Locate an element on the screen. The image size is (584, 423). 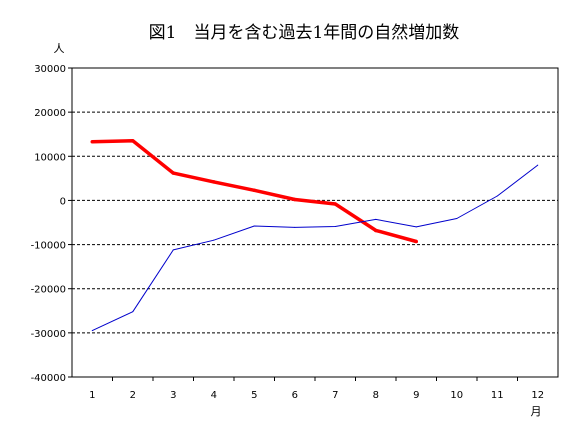
y-axis: 30000 20000 10000 0 -10000 -20000 -30000 -40000 is located at coordinates (51, 224).